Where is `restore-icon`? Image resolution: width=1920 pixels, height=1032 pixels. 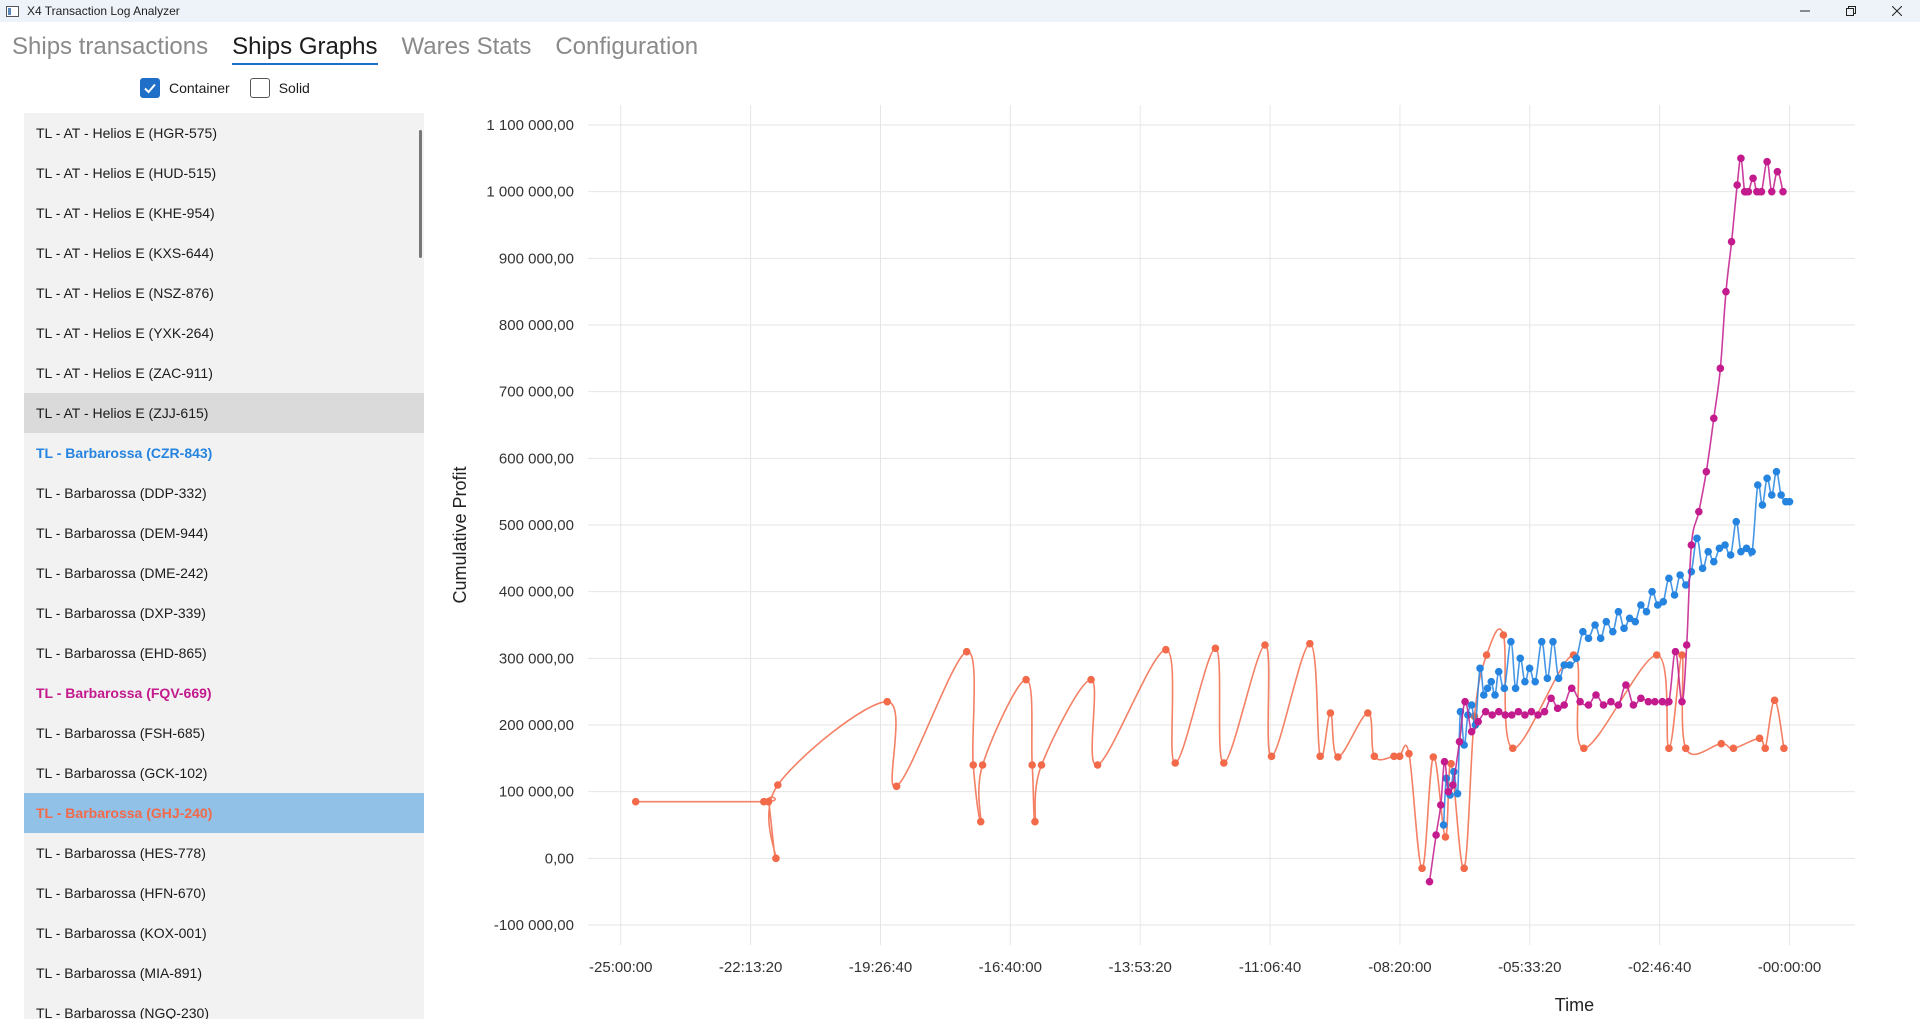 restore-icon is located at coordinates (1851, 11).